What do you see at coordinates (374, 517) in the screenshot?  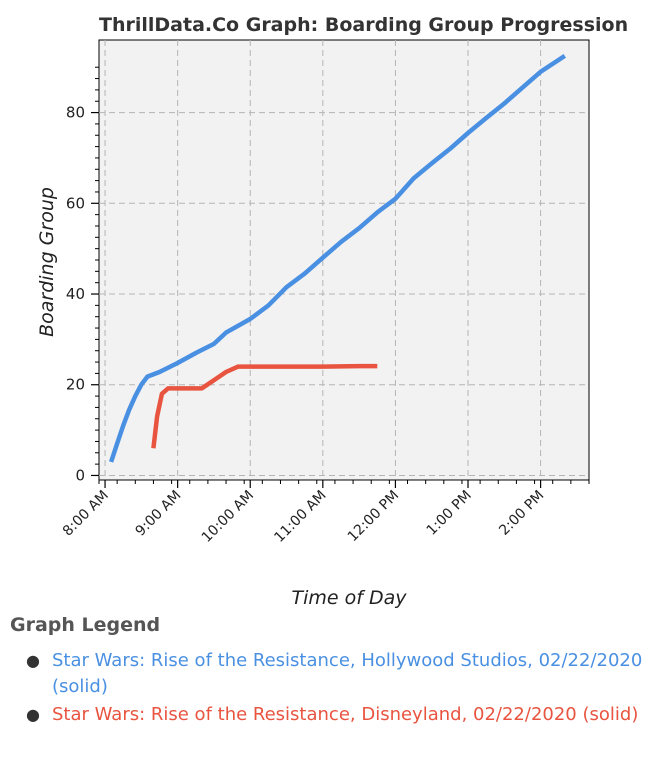 I see `x-tick-label: 12:00 PM` at bounding box center [374, 517].